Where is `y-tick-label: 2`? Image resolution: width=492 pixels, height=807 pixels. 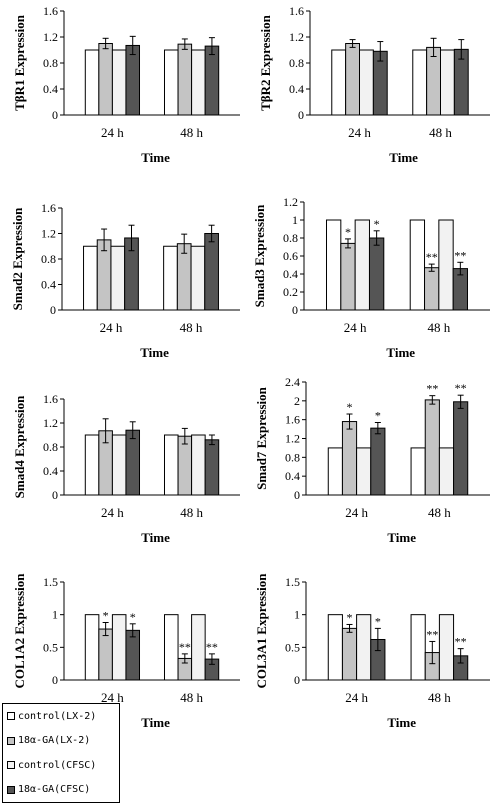 y-tick-label: 2 is located at coordinates (297, 401).